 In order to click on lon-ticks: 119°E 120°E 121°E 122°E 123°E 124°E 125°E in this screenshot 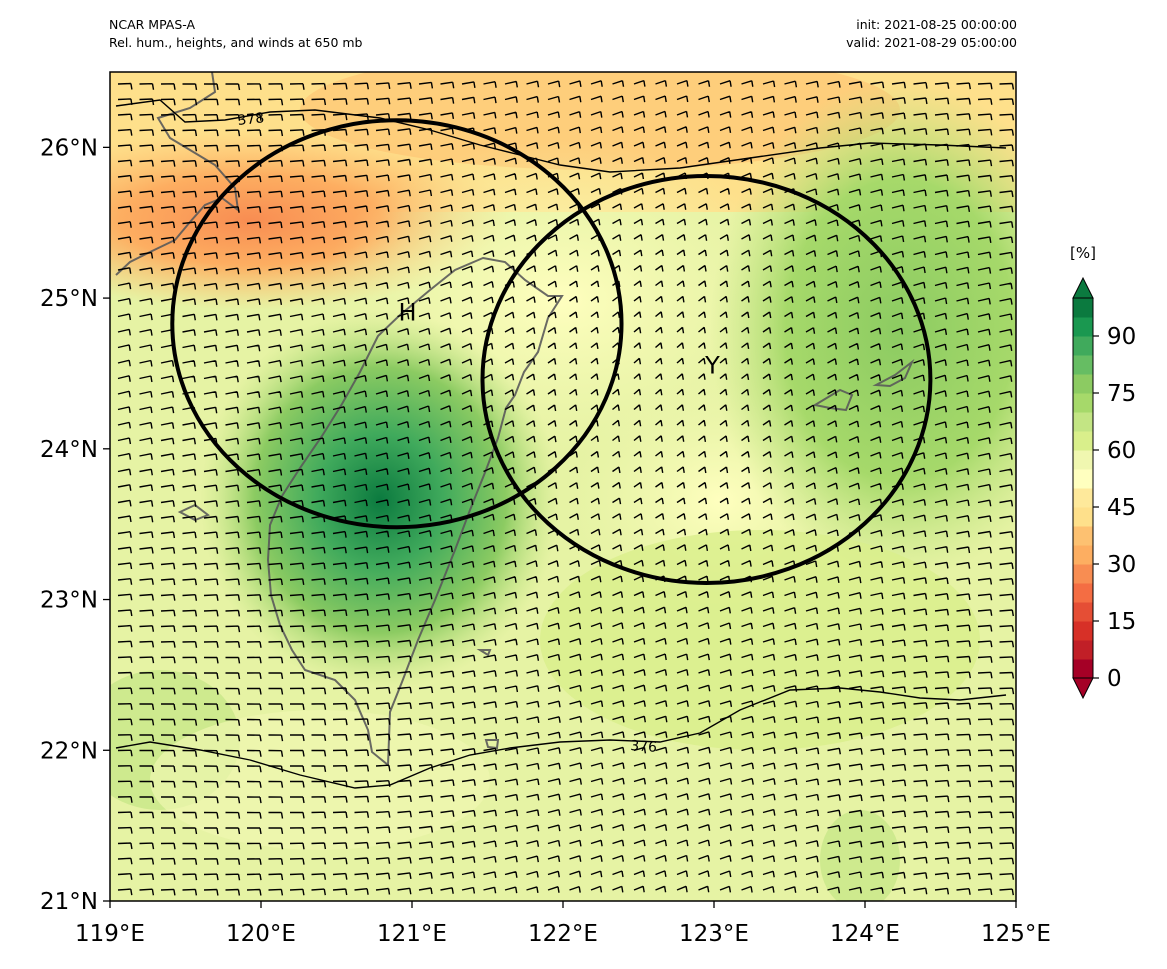, I will do `click(563, 924)`.